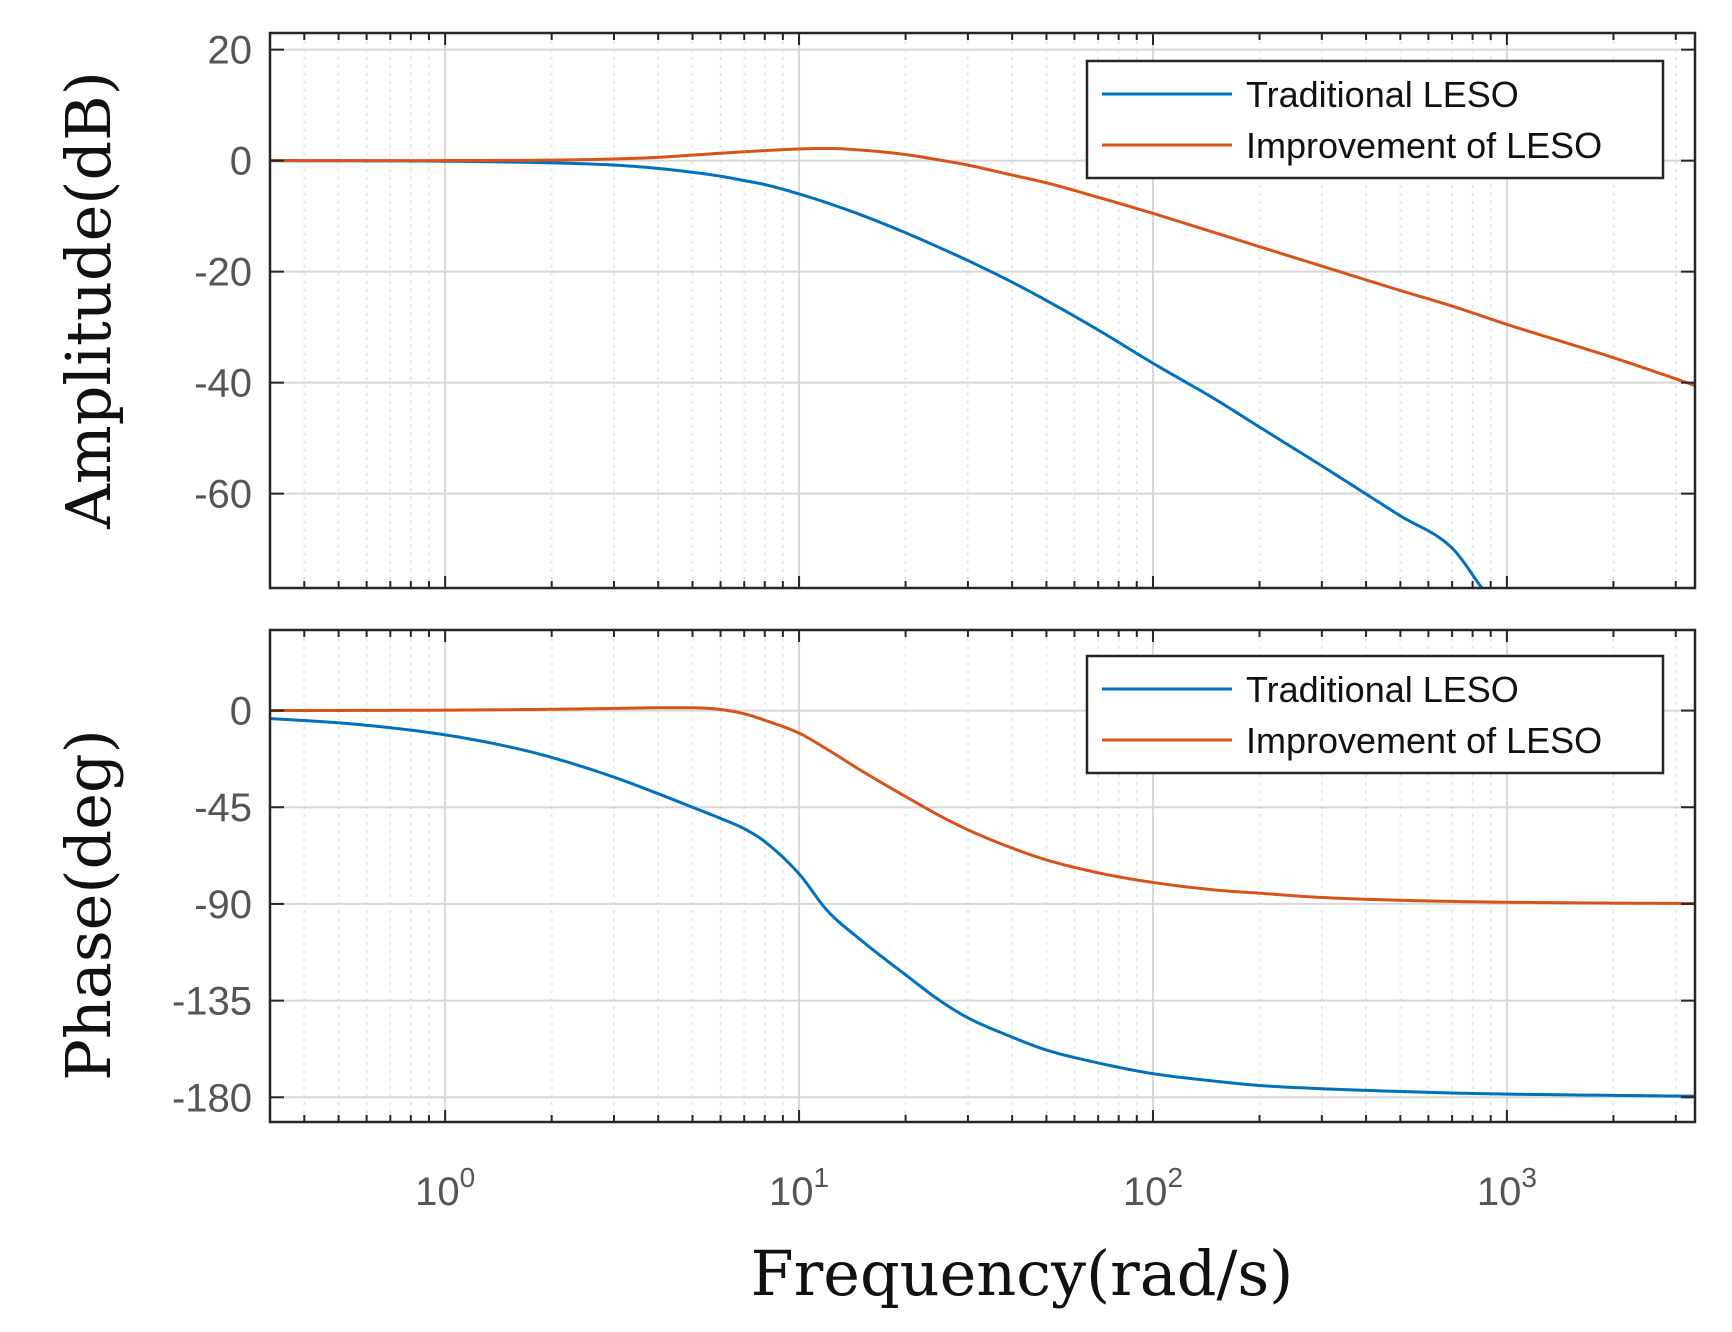  I want to click on x-tick-label: 10², so click(1153, 1188).